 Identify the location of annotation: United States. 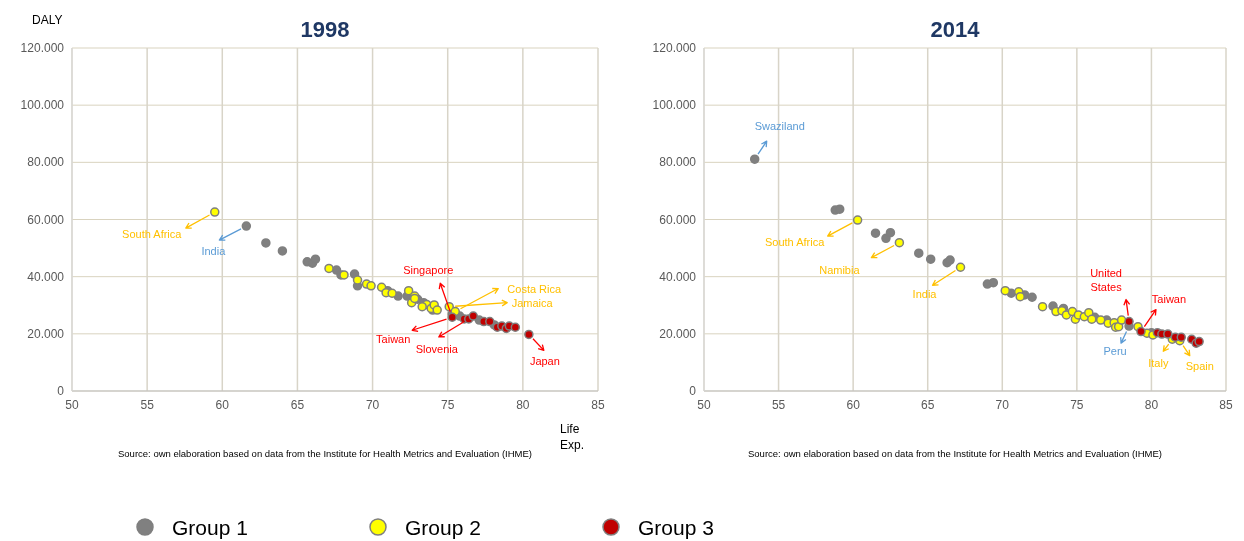
(1106, 279).